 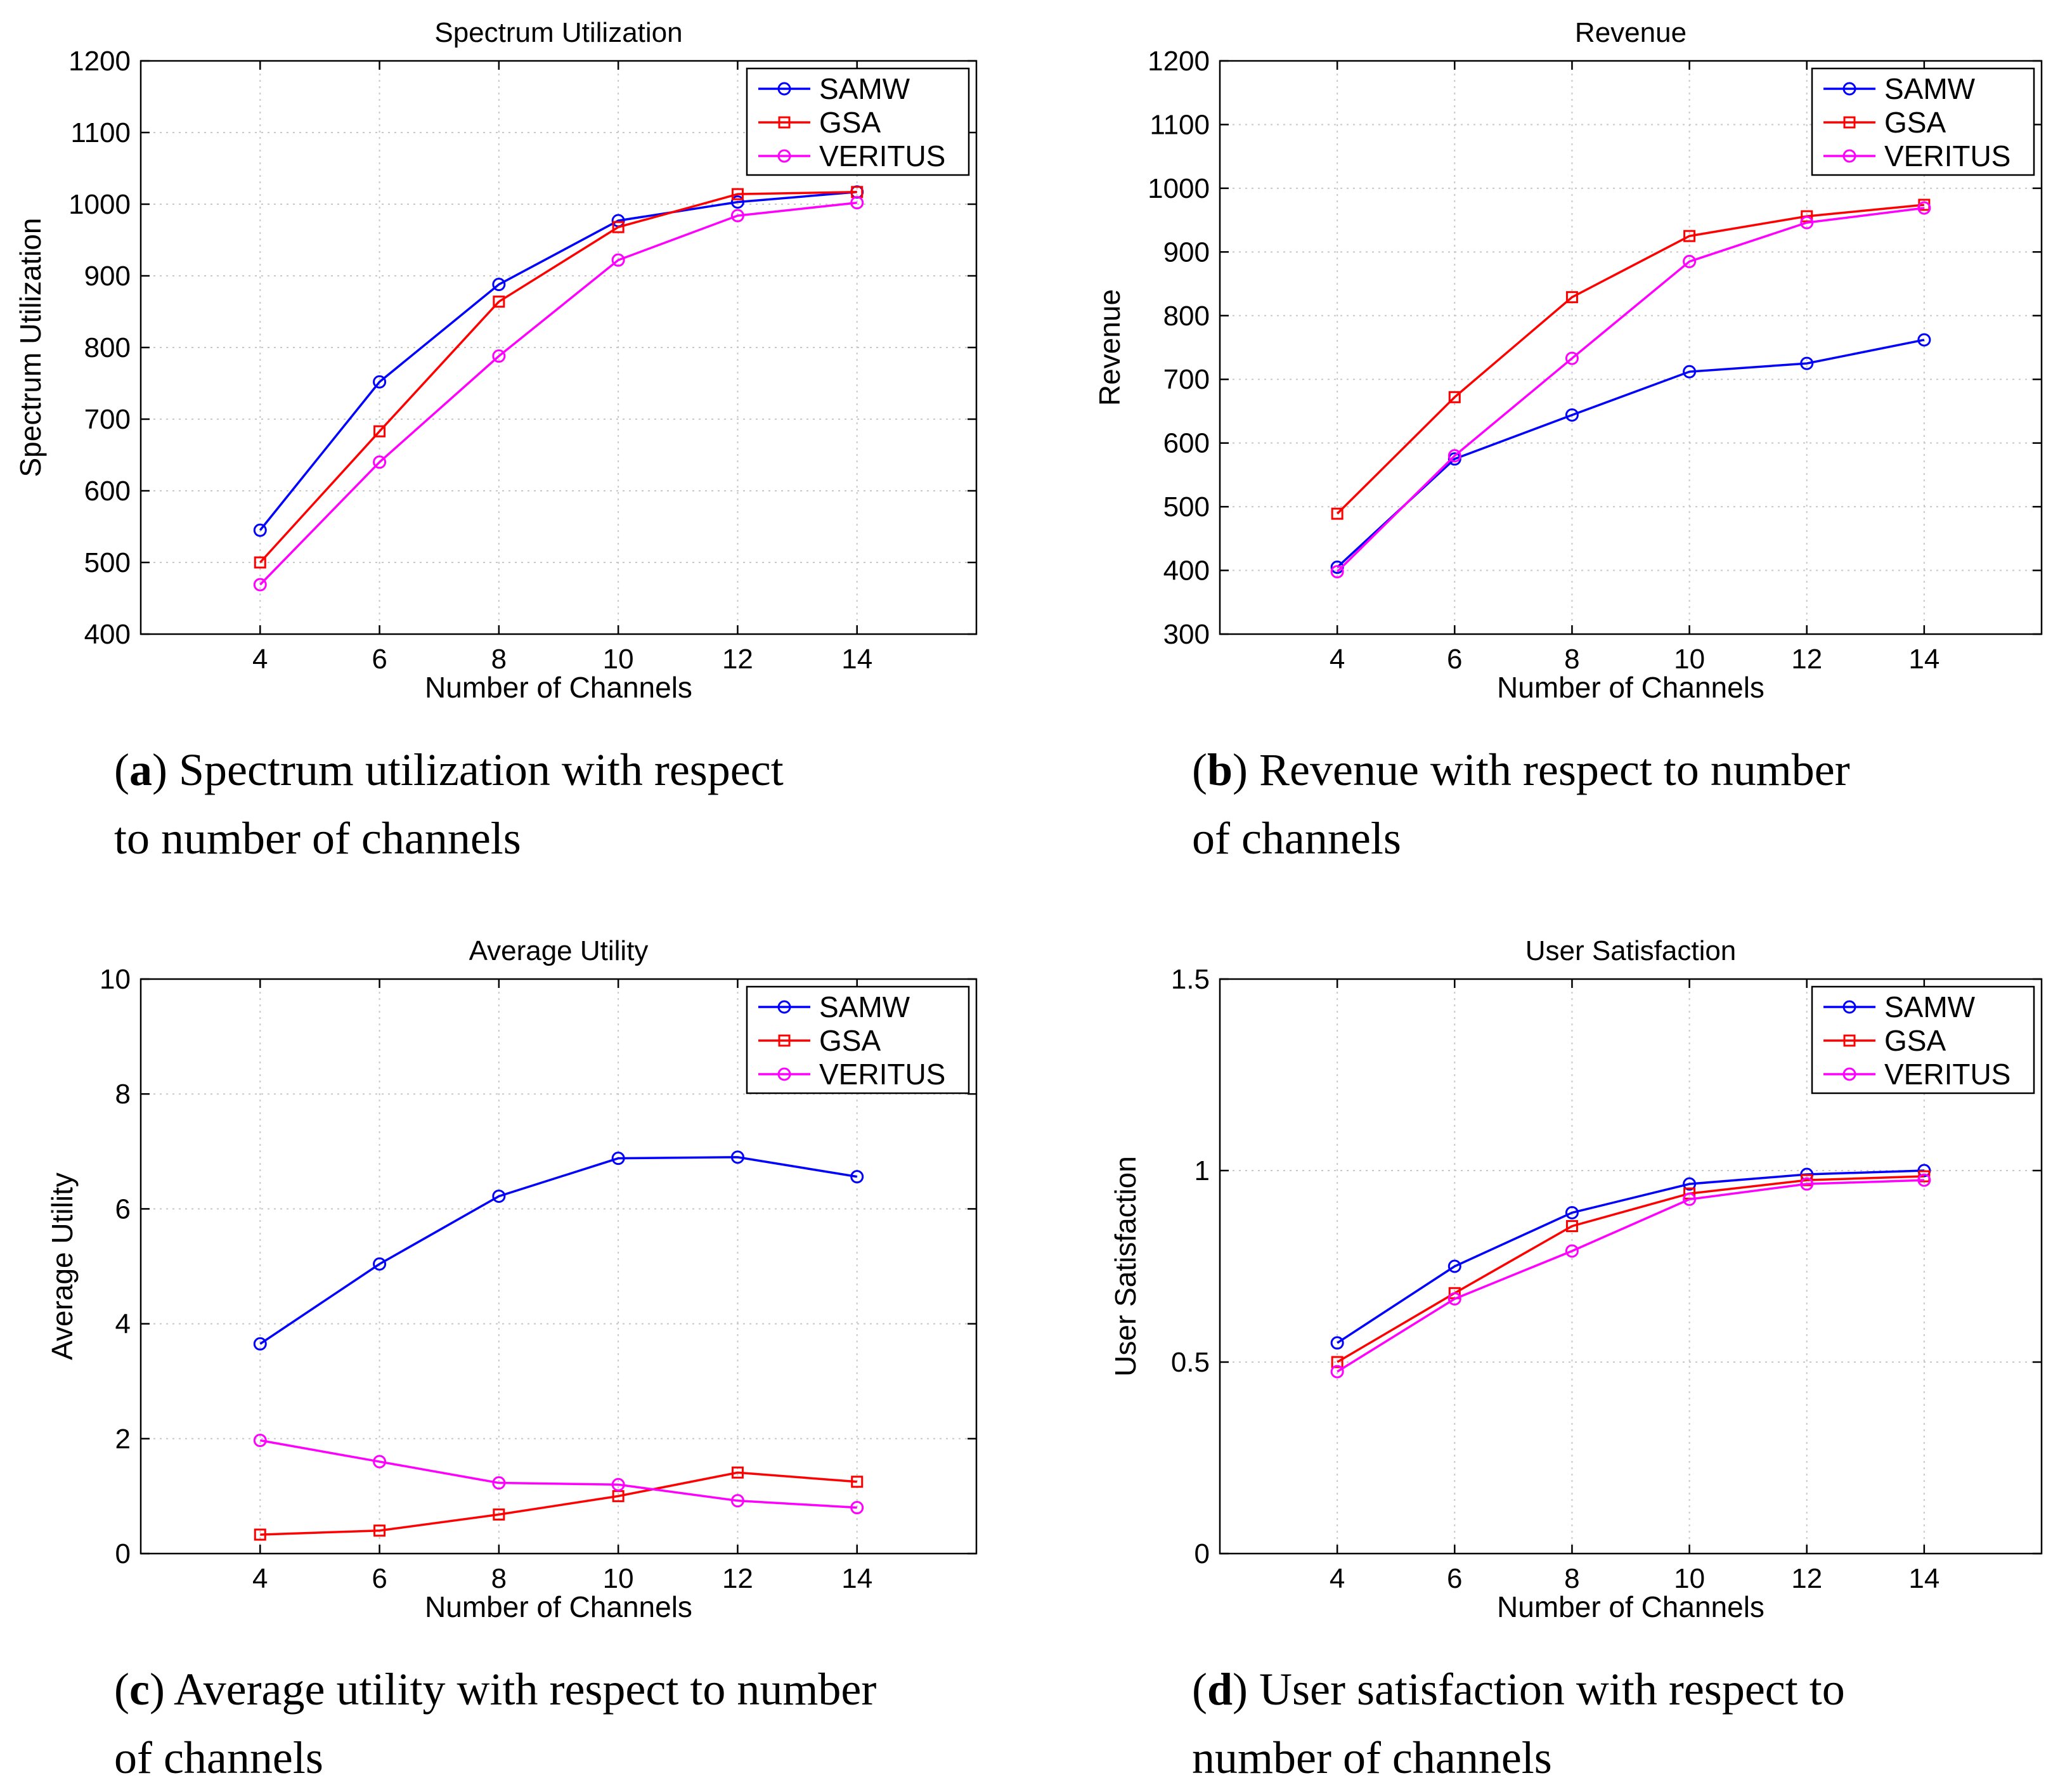 What do you see at coordinates (1190, 1362) in the screenshot?
I see `y-tick-label: 0.5` at bounding box center [1190, 1362].